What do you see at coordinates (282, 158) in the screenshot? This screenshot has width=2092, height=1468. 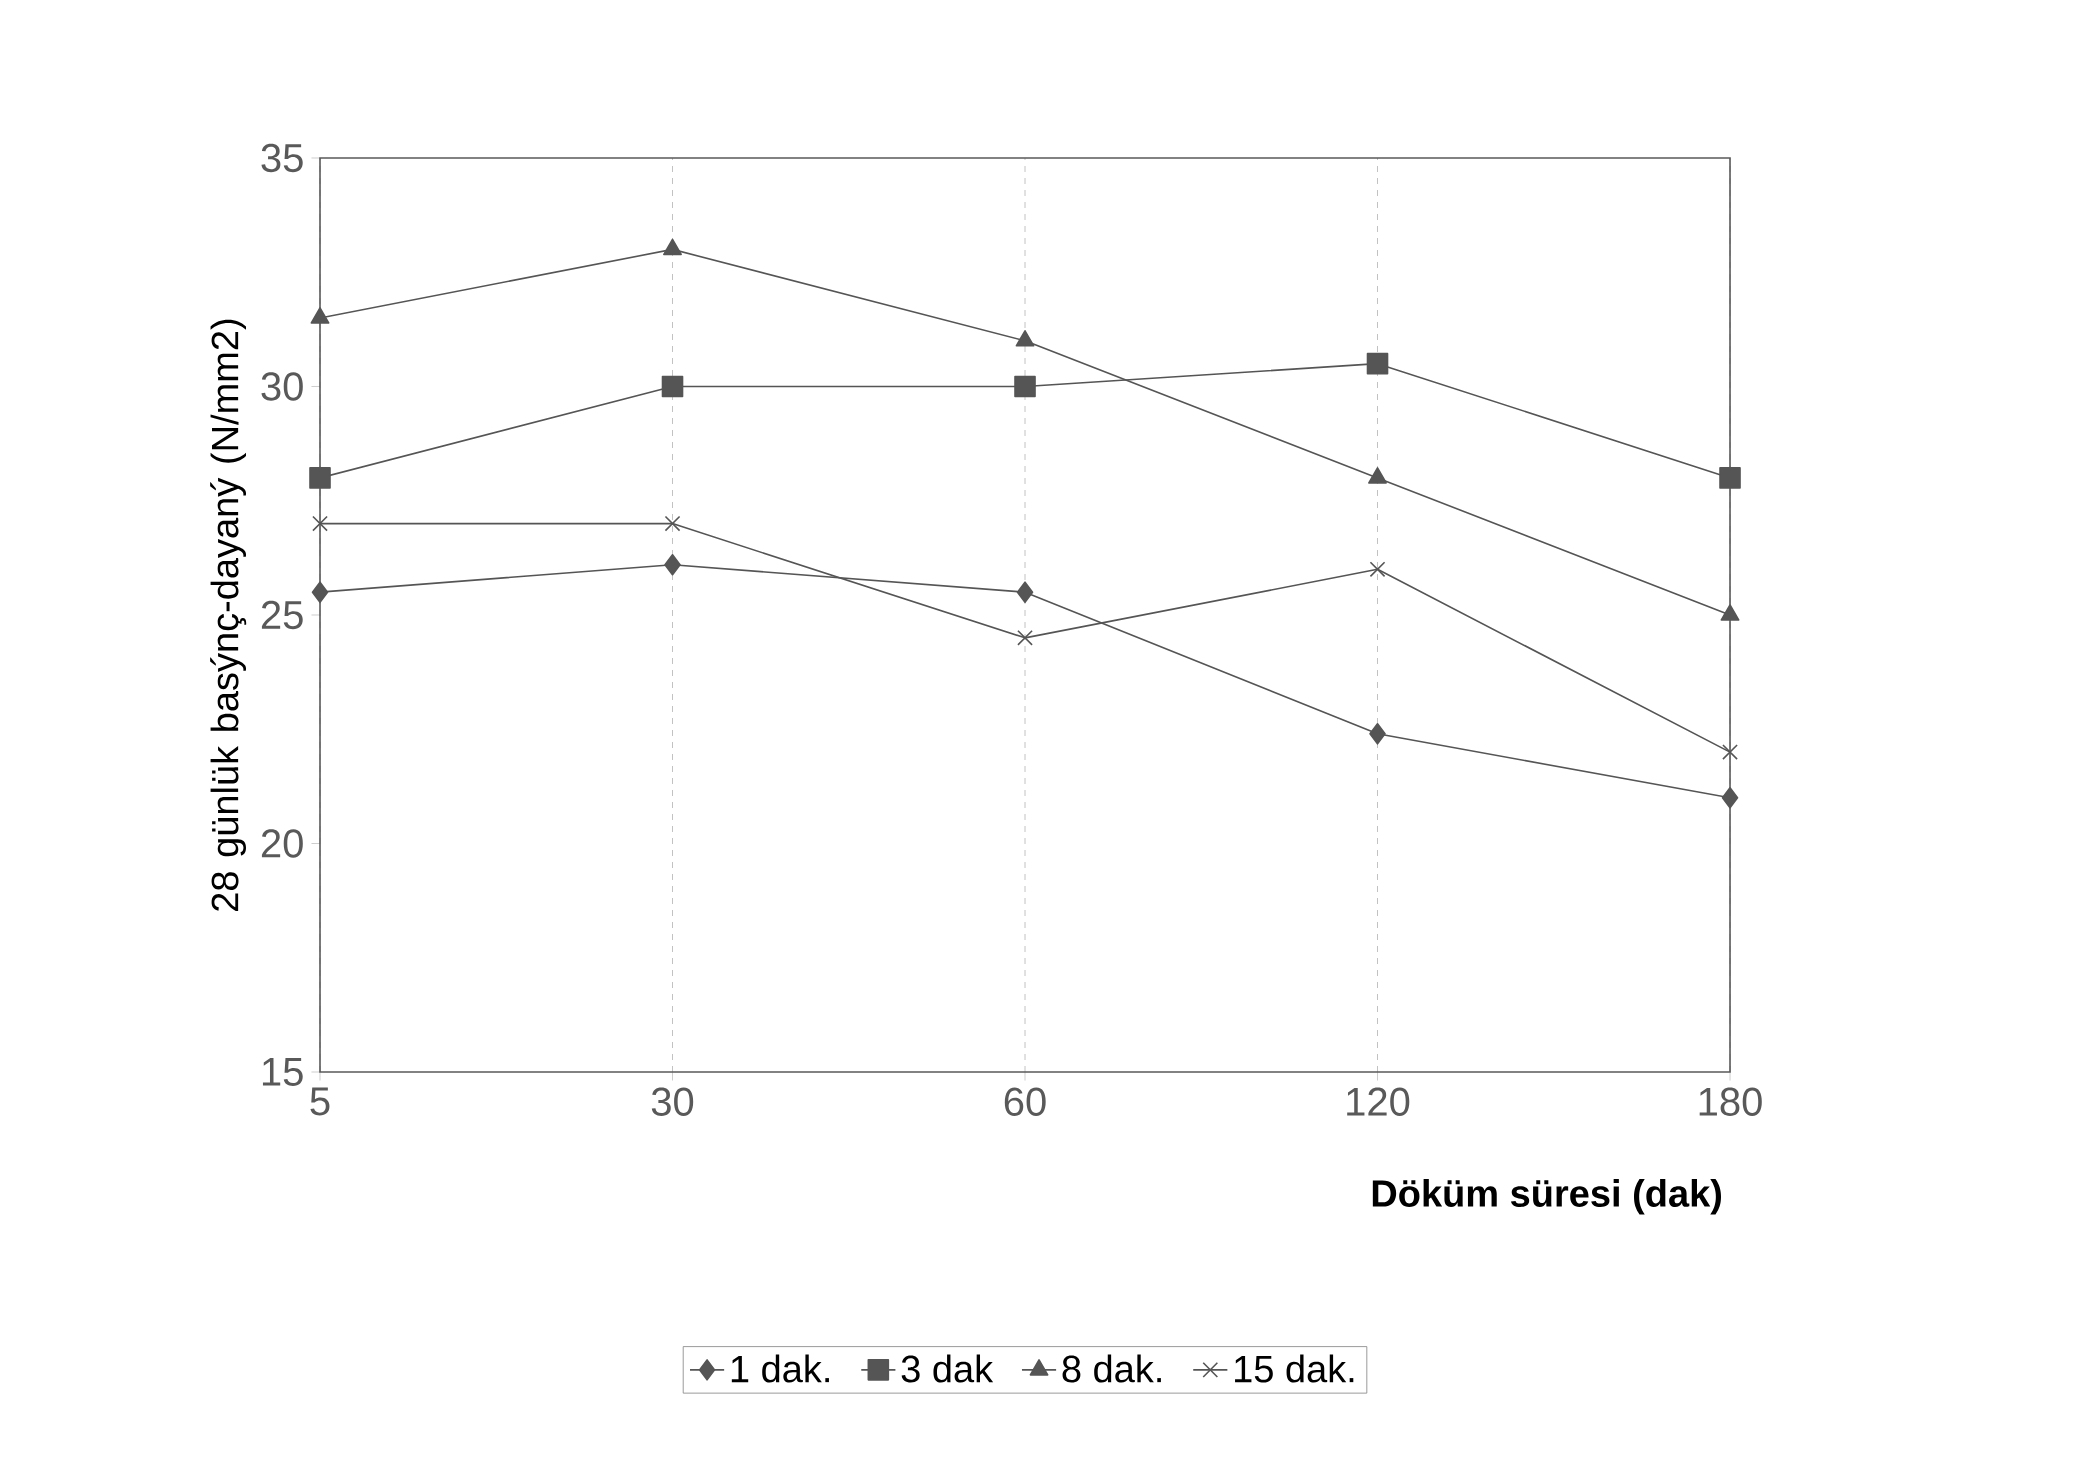 I see `y-tick-label: 35` at bounding box center [282, 158].